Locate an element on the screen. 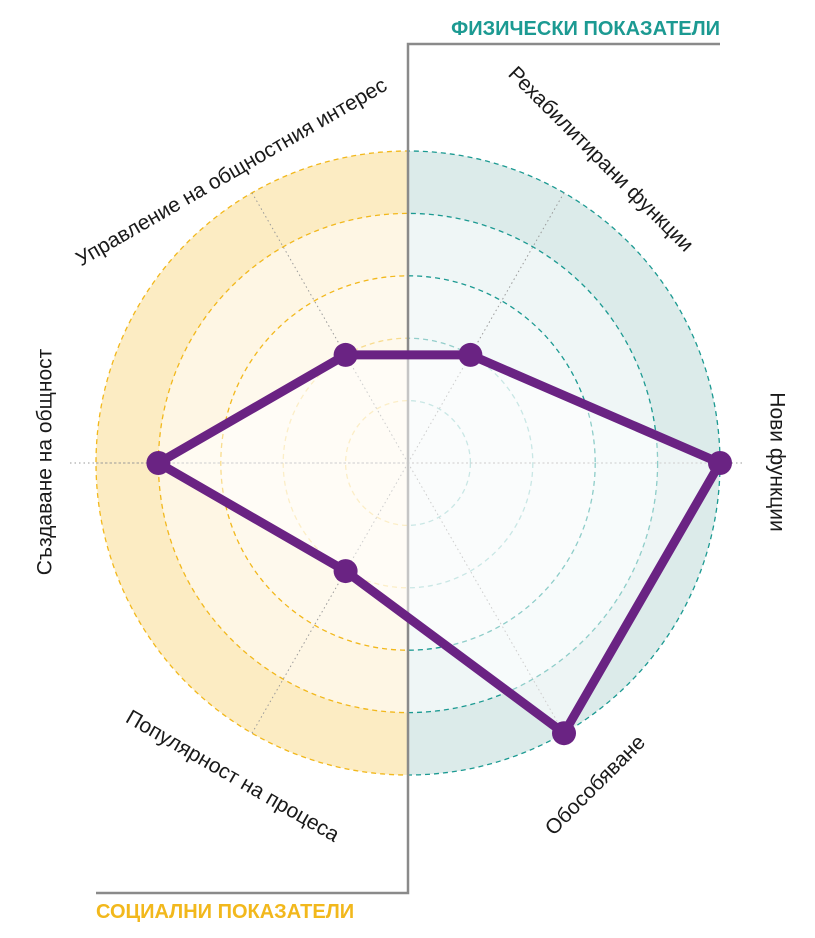 Image resolution: width=815 pixels, height=938 pixels. social-indicators-title: СОЦИАЛНИ ПОКАЗАТЕЛИ is located at coordinates (225, 912).